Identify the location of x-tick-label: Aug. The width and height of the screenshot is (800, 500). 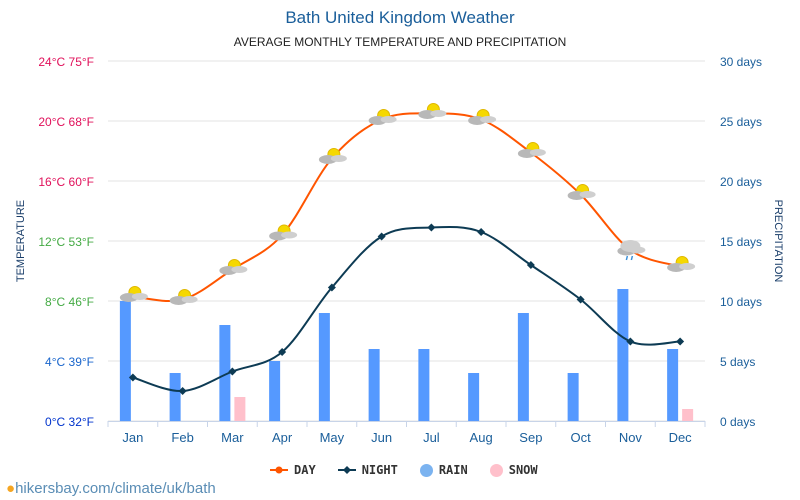
(481, 437).